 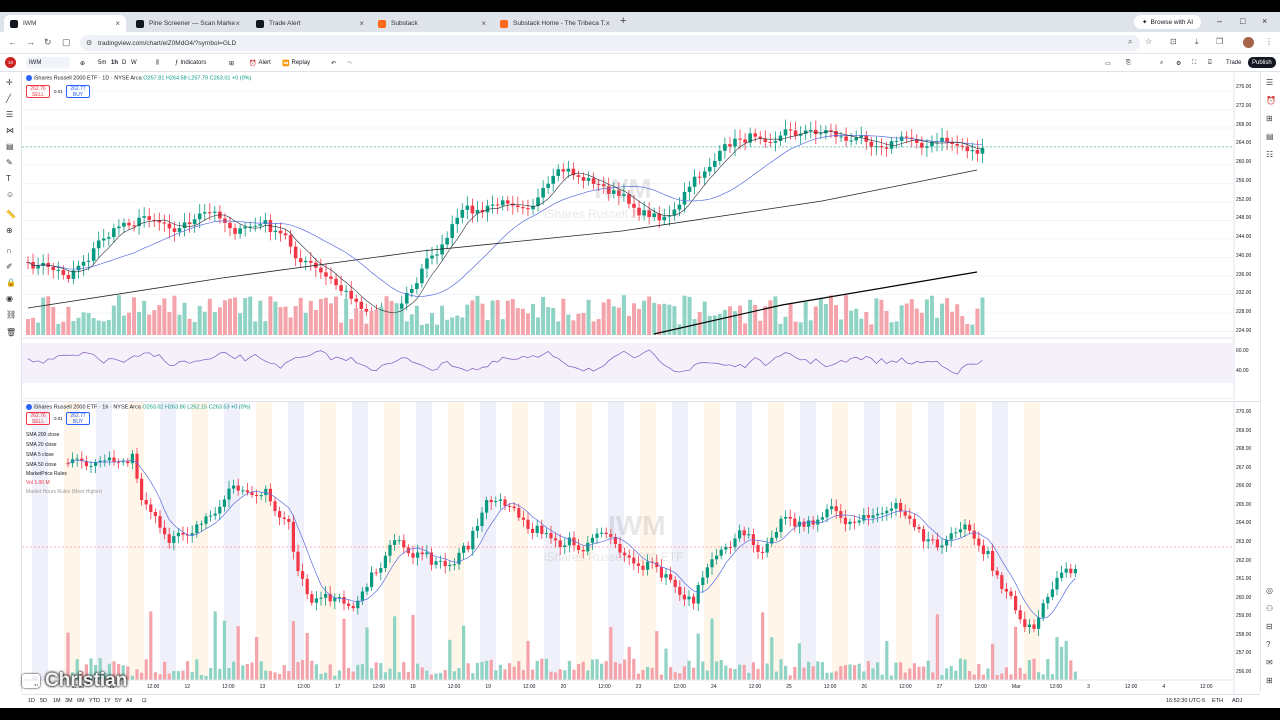 I want to click on forward-icon: →, so click(x=30, y=42).